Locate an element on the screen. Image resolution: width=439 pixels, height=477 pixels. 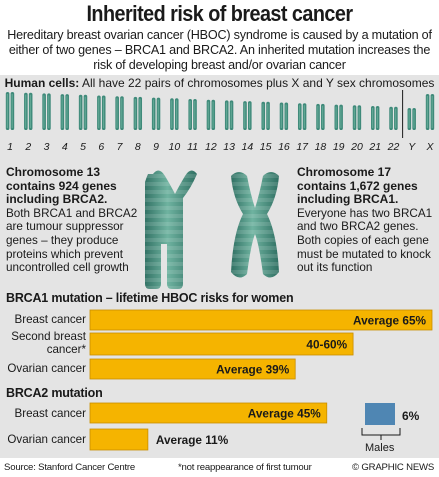
chromosome-label-14: 14 is located at coordinates (248, 147).